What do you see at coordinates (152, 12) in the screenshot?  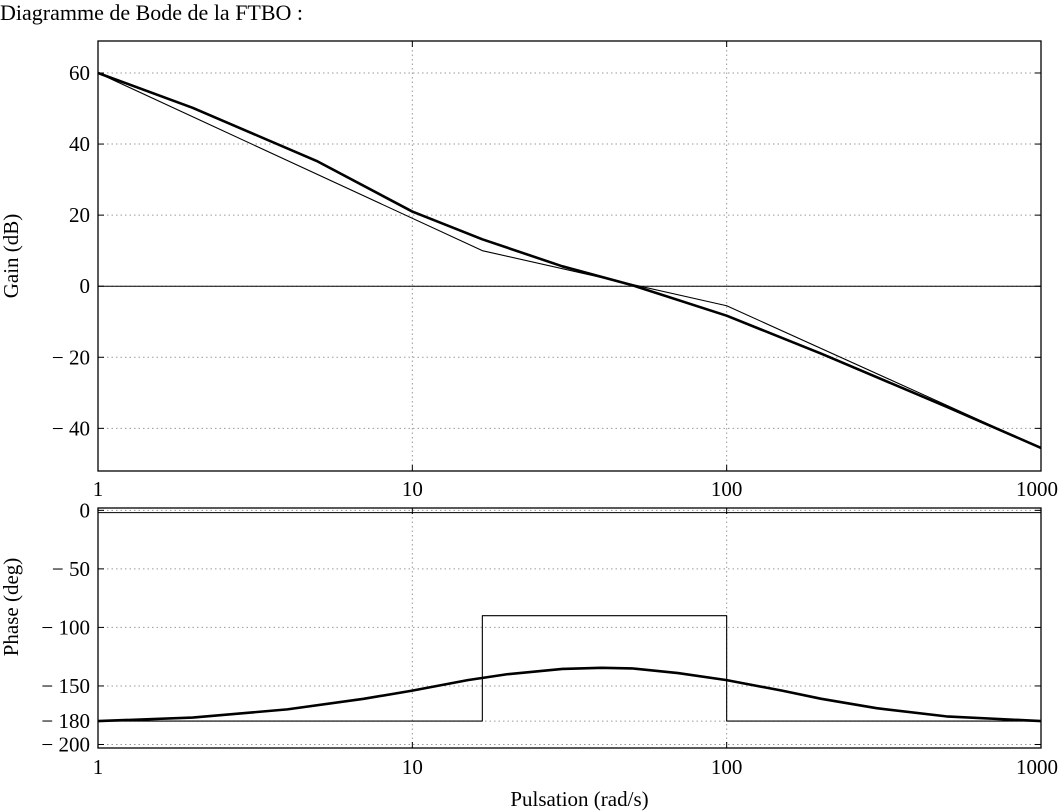 I see `page-title: Diagramme de Bode de la FTBO :` at bounding box center [152, 12].